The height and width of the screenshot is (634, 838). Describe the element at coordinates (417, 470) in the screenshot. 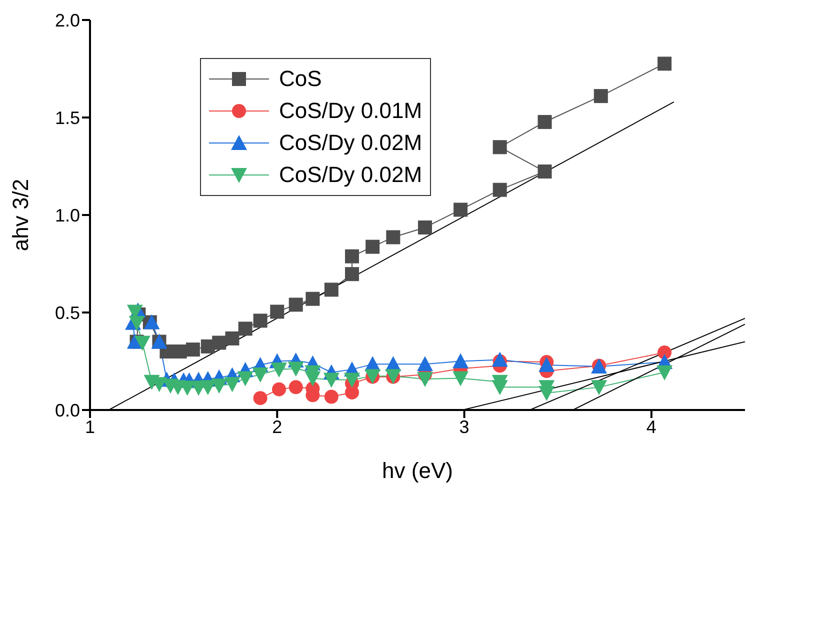

I see `x-axis-title: hv (eV)` at that location.